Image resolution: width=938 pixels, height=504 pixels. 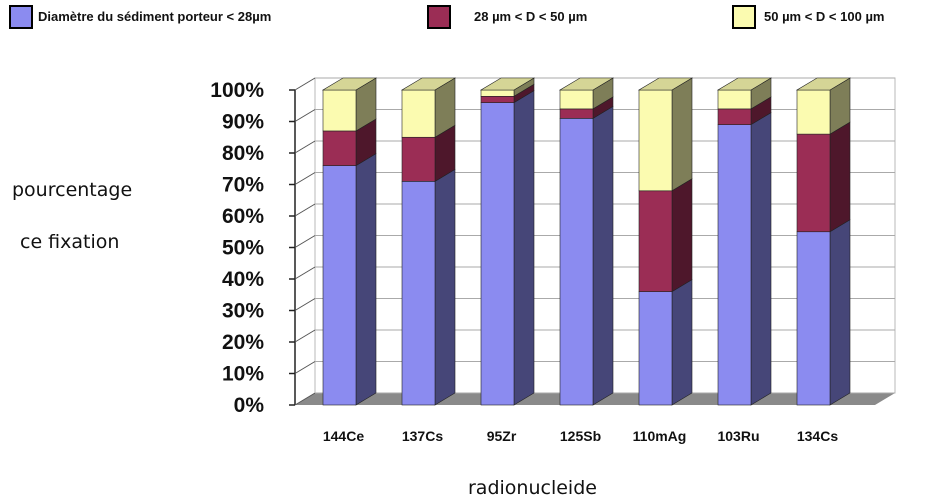 What do you see at coordinates (243, 279) in the screenshot?
I see `y-tick-label-4: 40%` at bounding box center [243, 279].